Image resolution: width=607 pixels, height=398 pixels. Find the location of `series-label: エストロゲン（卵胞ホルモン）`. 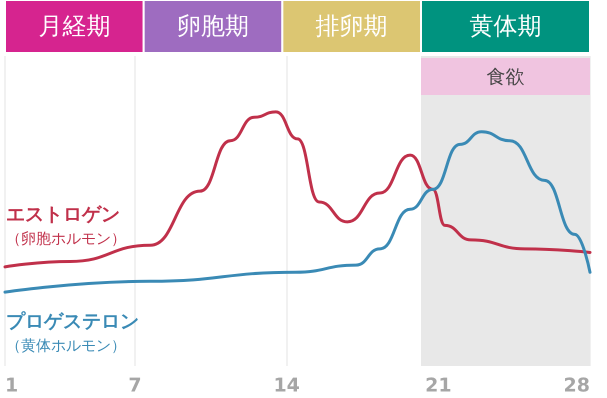

series-label: エストロゲン（卵胞ホルモン） is located at coordinates (66, 225).